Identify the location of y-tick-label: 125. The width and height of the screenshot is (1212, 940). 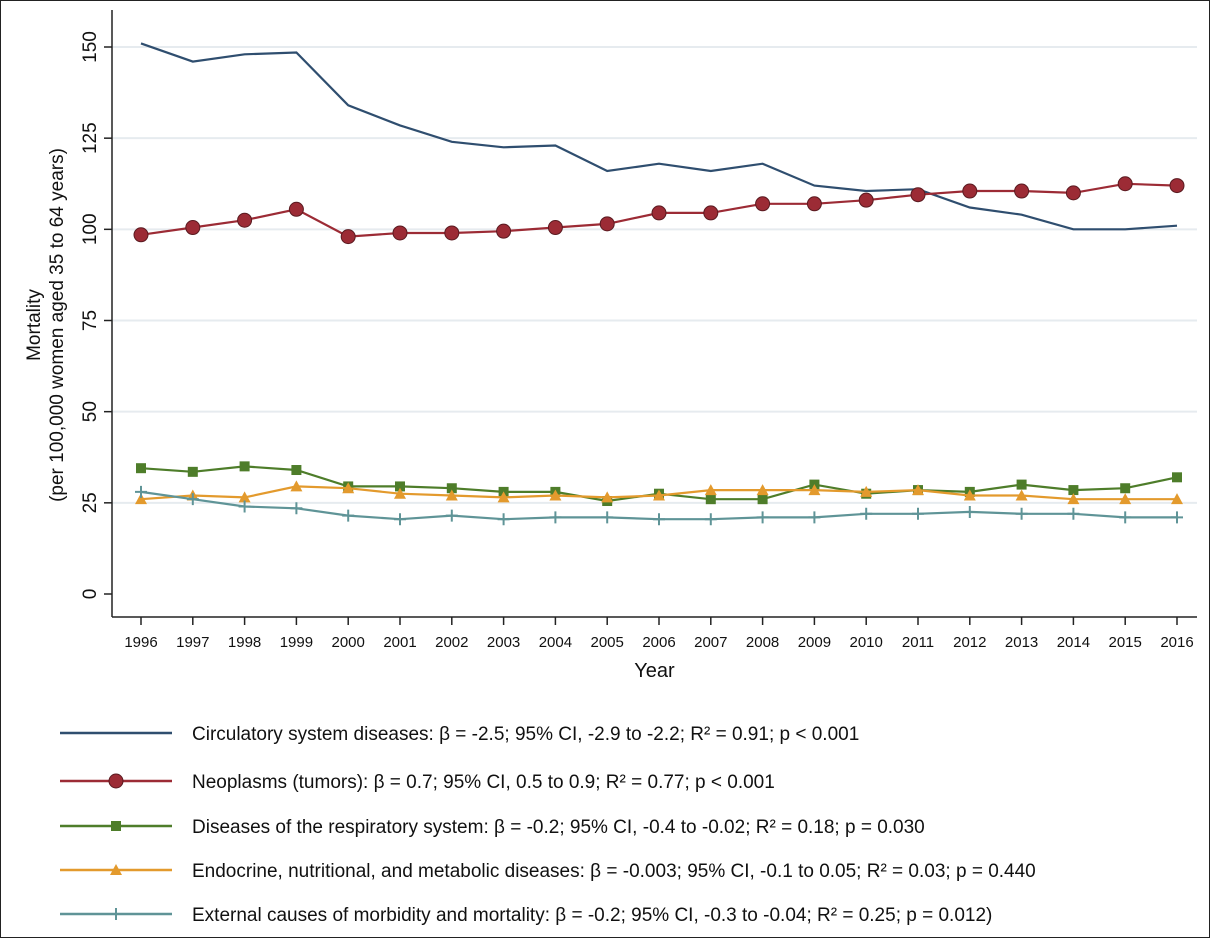
(90, 138).